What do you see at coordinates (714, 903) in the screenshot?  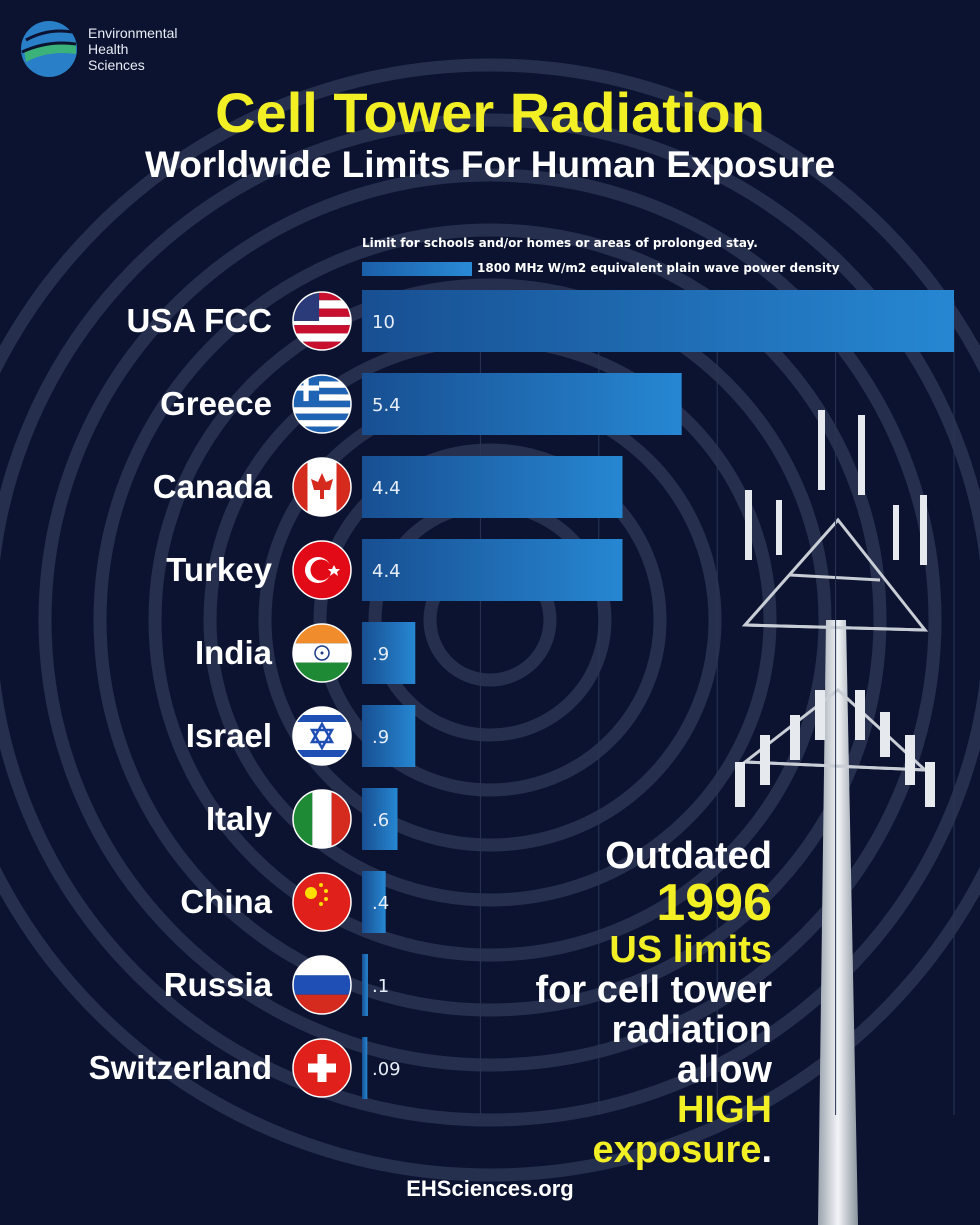 I see `callout-year: 1996` at bounding box center [714, 903].